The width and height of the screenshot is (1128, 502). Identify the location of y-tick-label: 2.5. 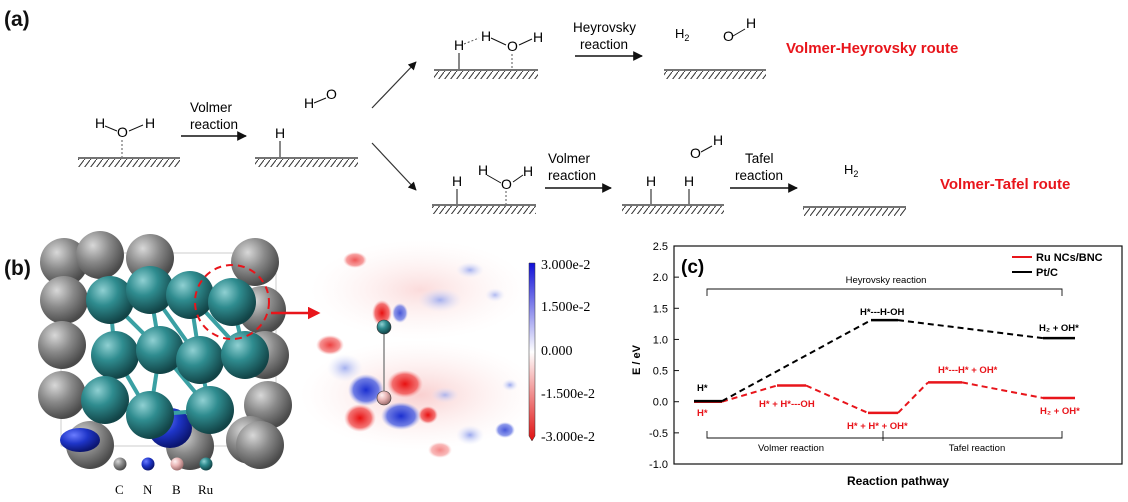
(660, 247).